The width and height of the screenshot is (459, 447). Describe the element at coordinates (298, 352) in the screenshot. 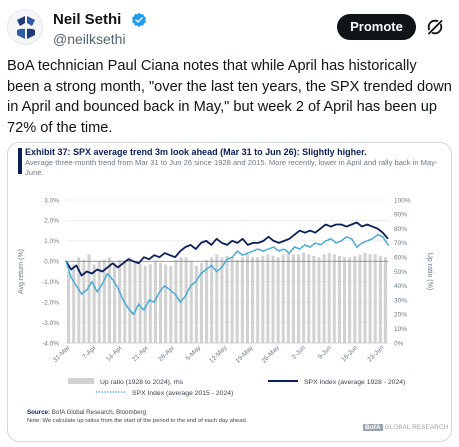

I see `x-tick-label: 2-Jun` at that location.